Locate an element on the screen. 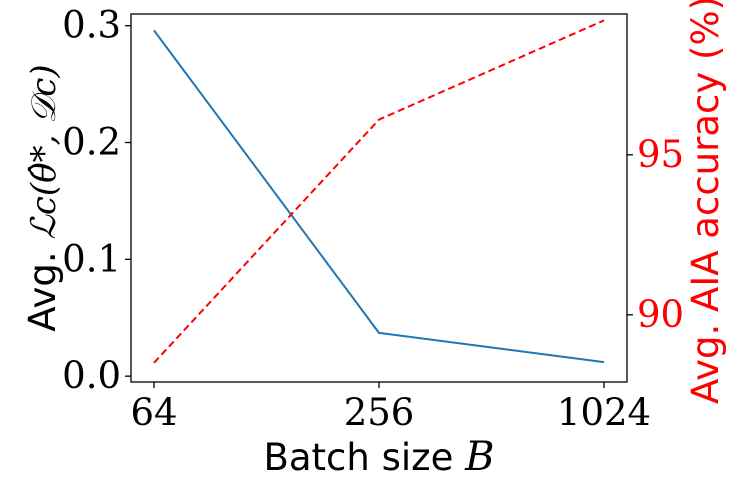  left-tick-label: 0.2 is located at coordinates (91, 142).